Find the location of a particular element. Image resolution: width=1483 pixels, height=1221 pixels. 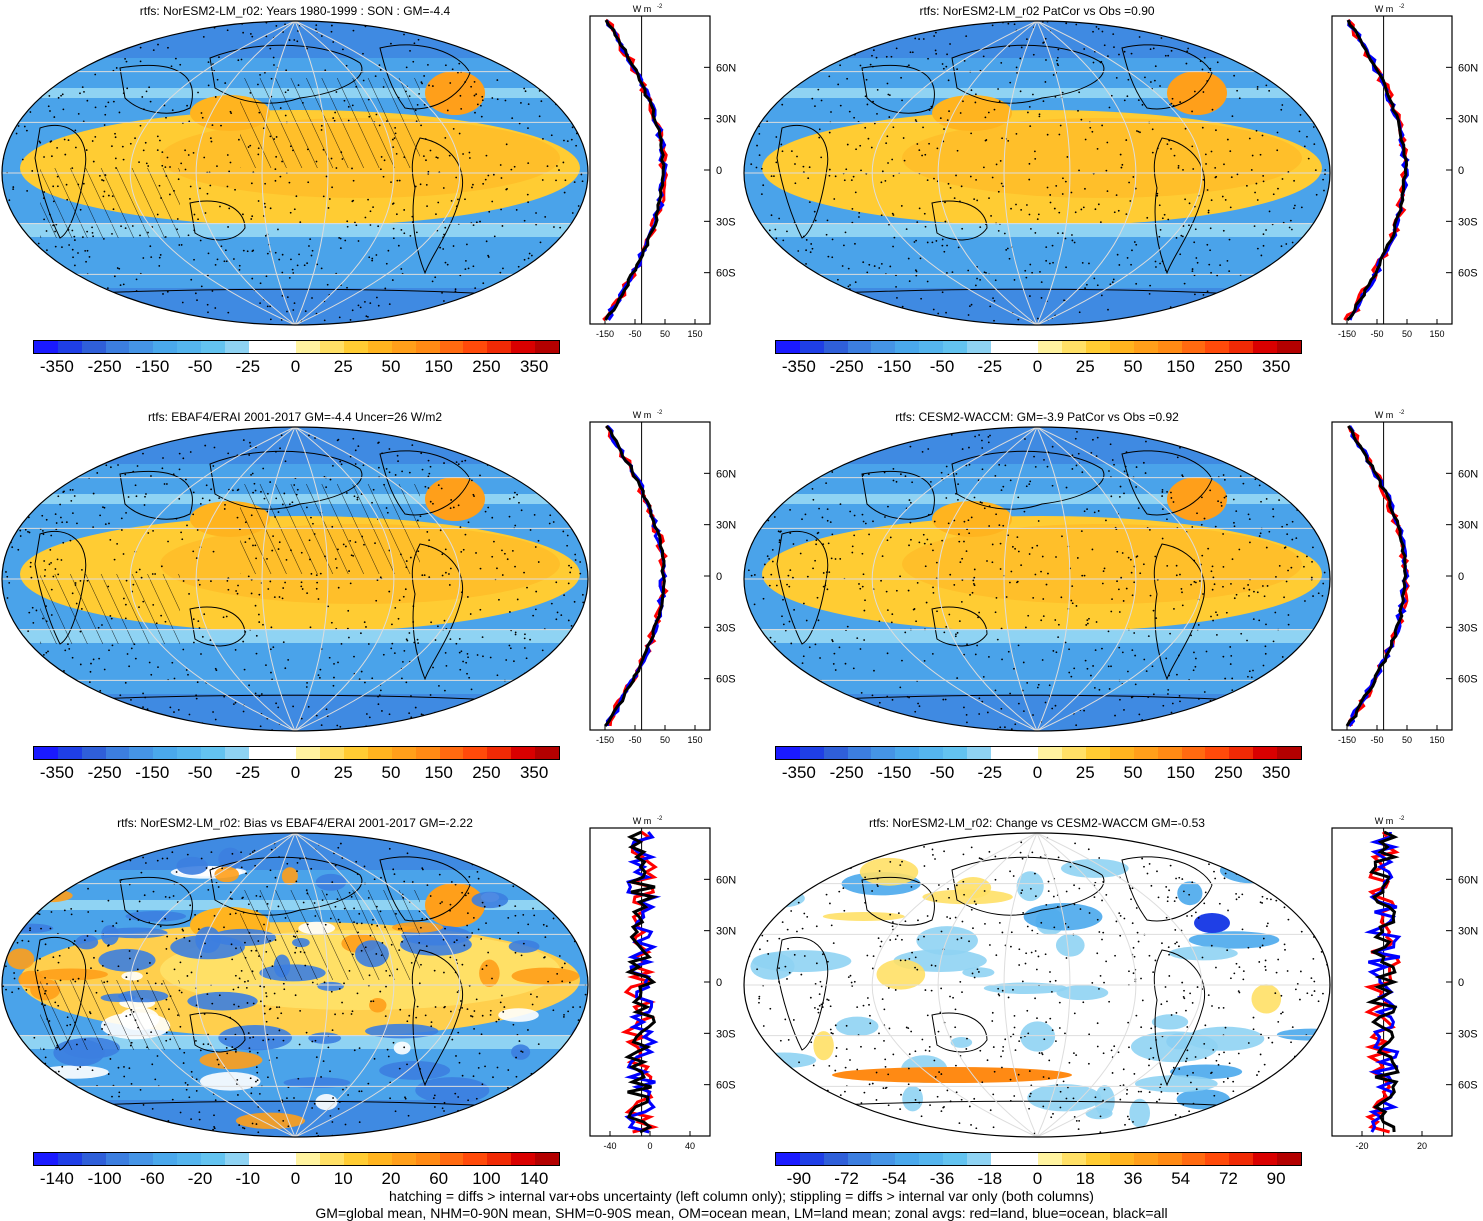

zonal-mean-plot: W m -2 60N 30N 0 30S 60S -20 20 is located at coordinates (1404, 983).